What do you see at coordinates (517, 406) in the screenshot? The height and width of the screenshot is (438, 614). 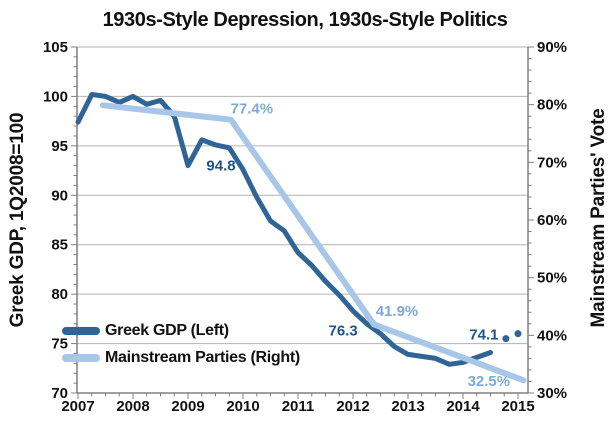 I see `x-tick-label: 2015` at bounding box center [517, 406].